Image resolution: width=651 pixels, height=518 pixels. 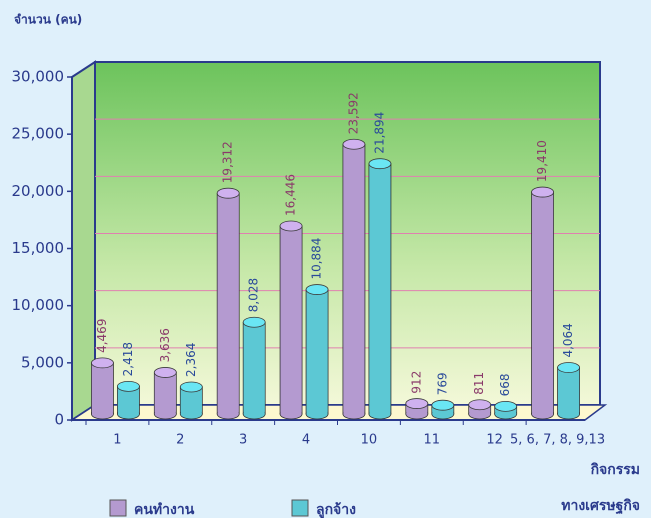 I want to click on y-tick-label: 25,000, so click(x=38, y=134).